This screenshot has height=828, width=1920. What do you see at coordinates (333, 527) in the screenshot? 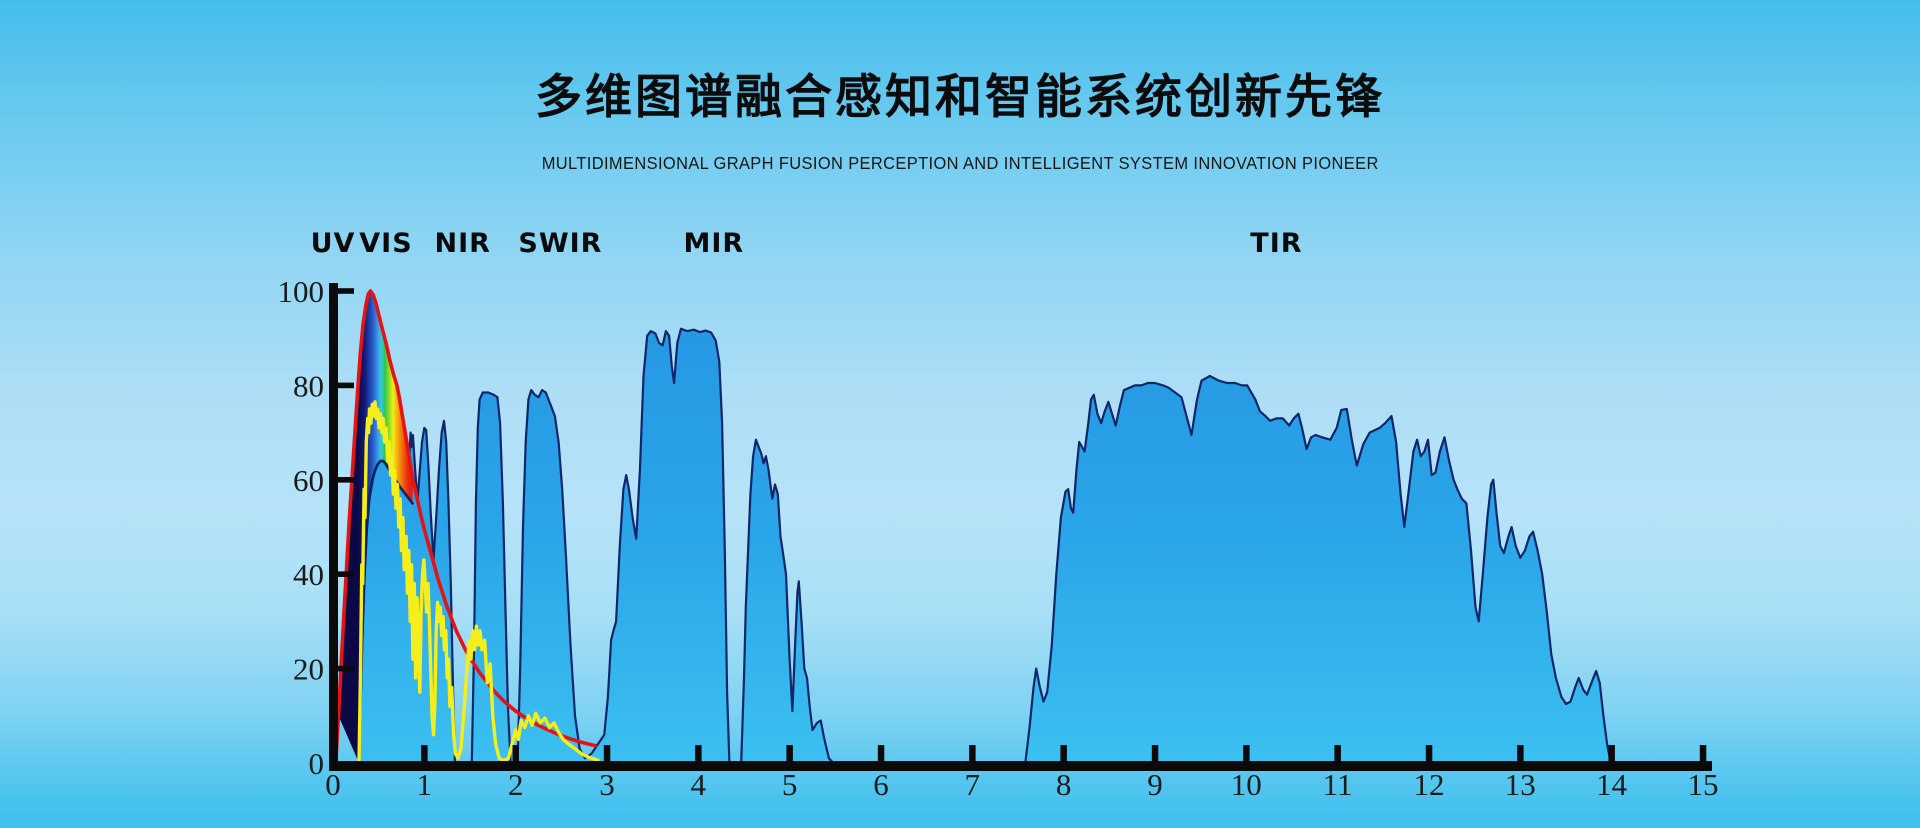
I see `y-axis-line` at bounding box center [333, 527].